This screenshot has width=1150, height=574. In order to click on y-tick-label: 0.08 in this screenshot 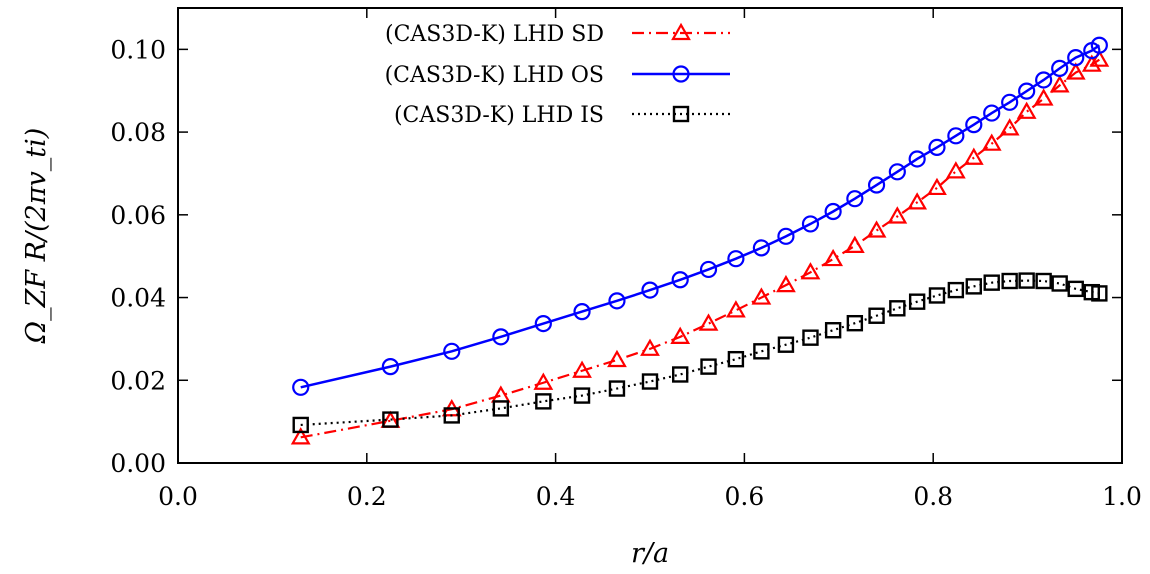, I will do `click(138, 132)`.